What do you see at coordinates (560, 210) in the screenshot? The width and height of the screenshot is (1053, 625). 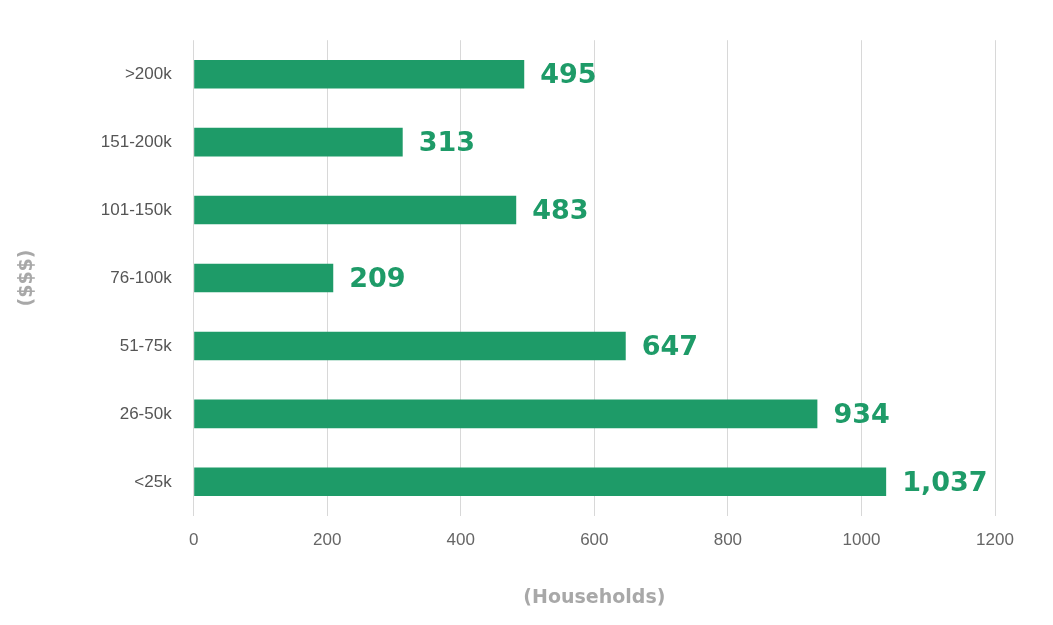 I see `data-label: 483` at bounding box center [560, 210].